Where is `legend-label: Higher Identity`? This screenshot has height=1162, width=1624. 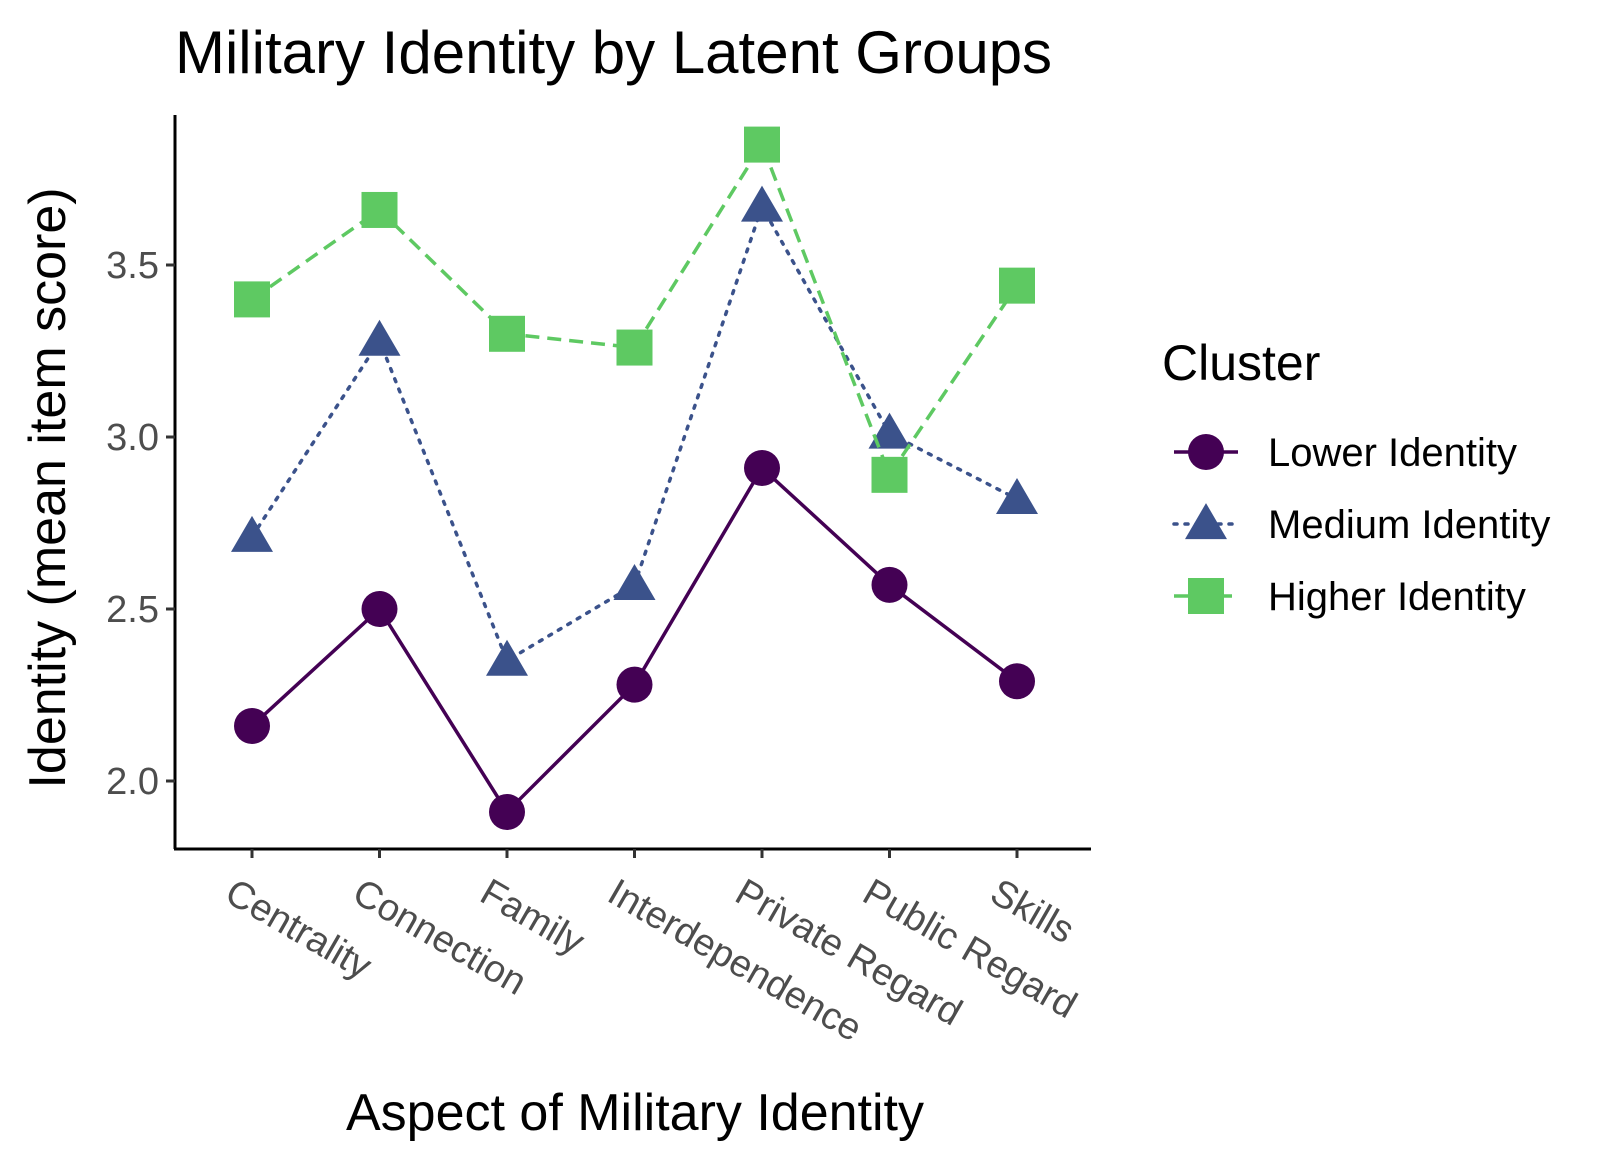
legend-label: Higher Identity is located at coordinates (1397, 597).